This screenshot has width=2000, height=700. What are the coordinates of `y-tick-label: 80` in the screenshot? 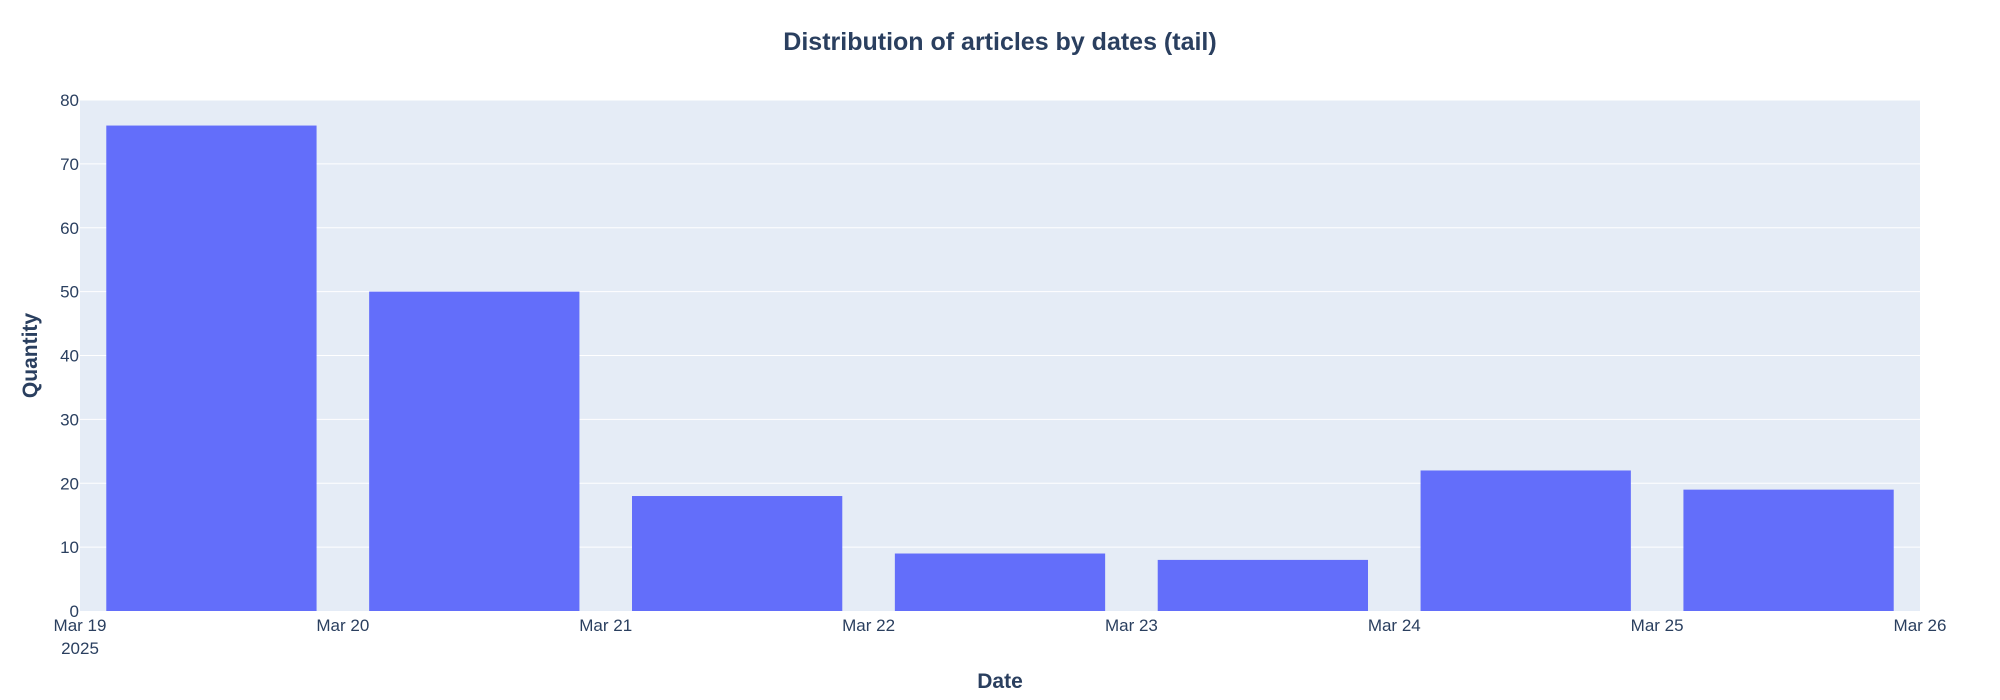 It's located at (69, 100).